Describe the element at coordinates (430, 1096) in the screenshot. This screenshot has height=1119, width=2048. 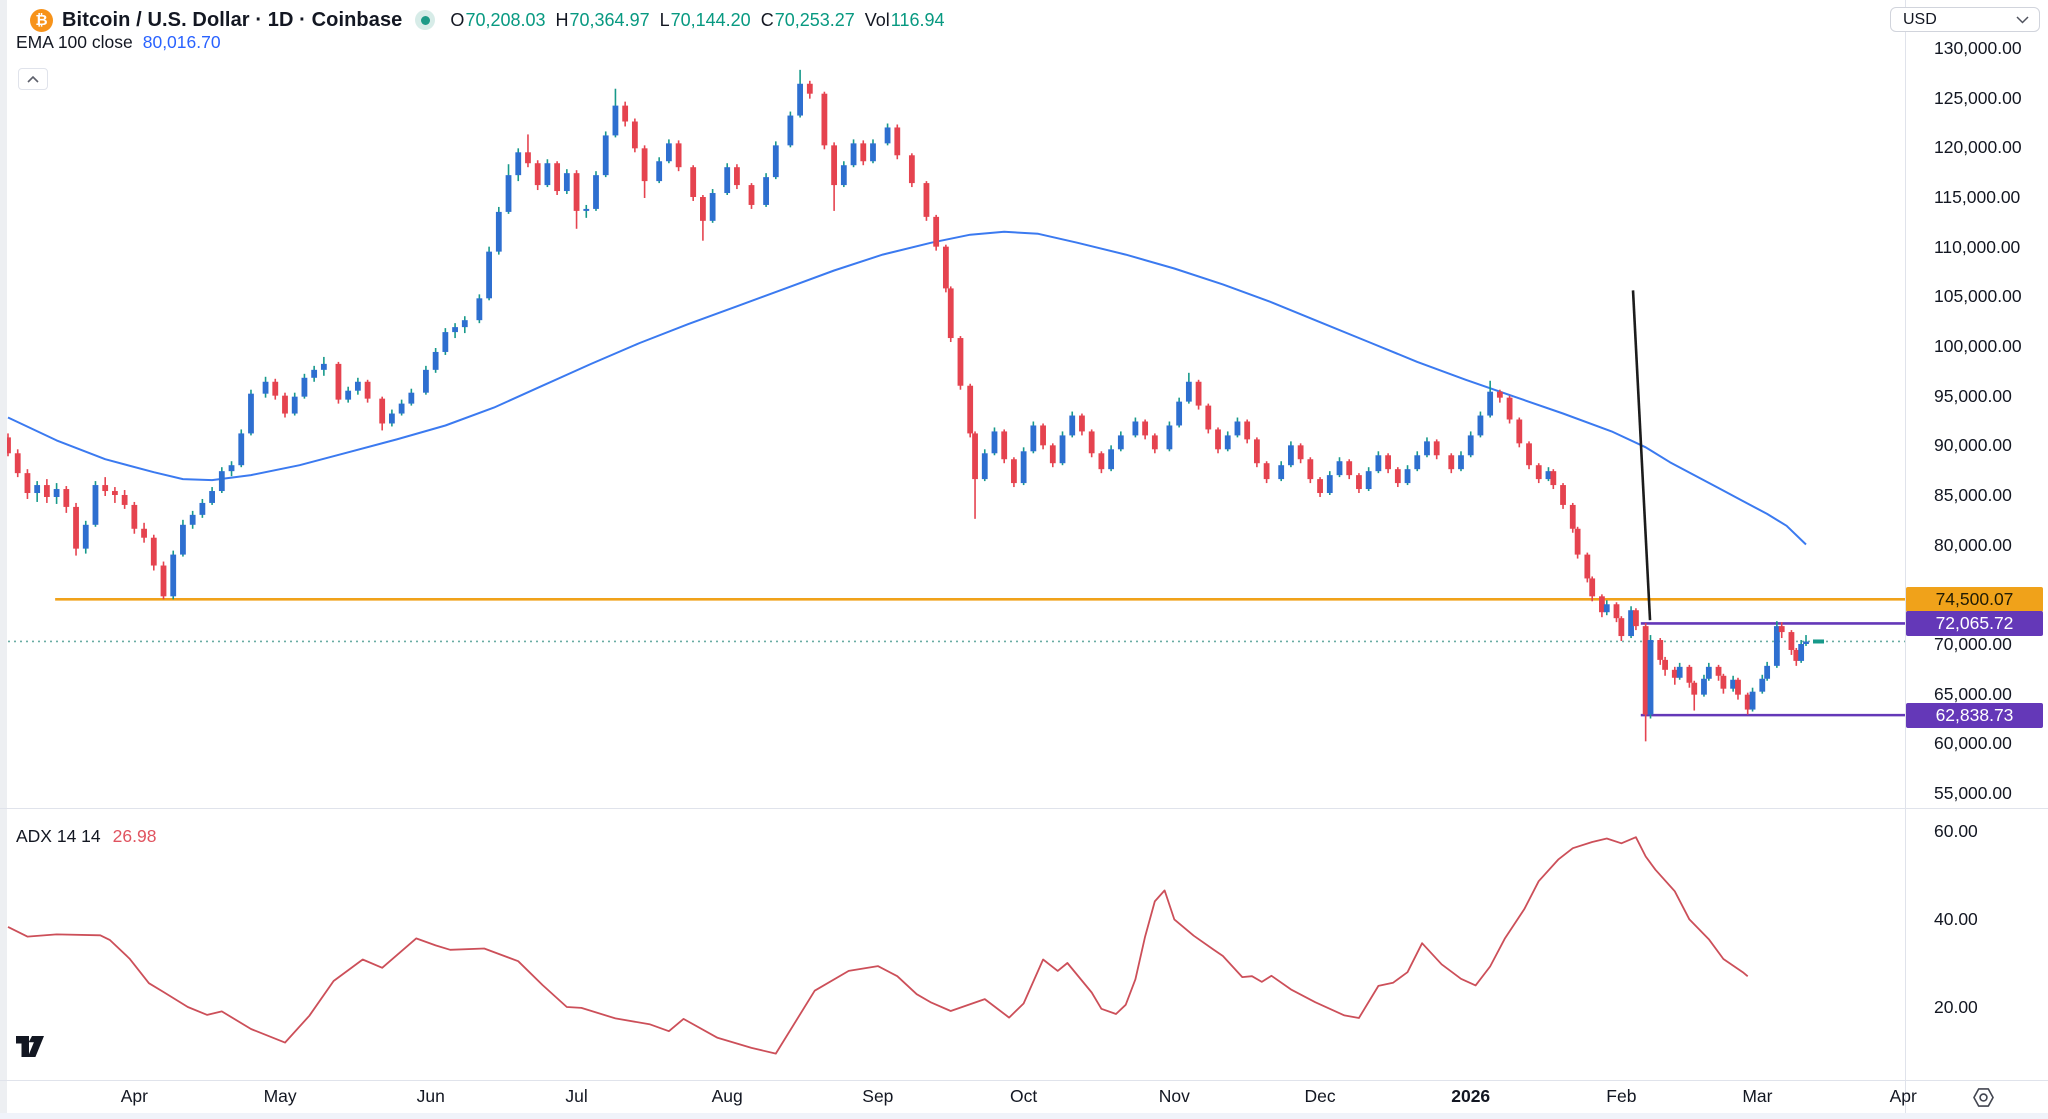
I see `time-axis-label-jun: Jun` at that location.